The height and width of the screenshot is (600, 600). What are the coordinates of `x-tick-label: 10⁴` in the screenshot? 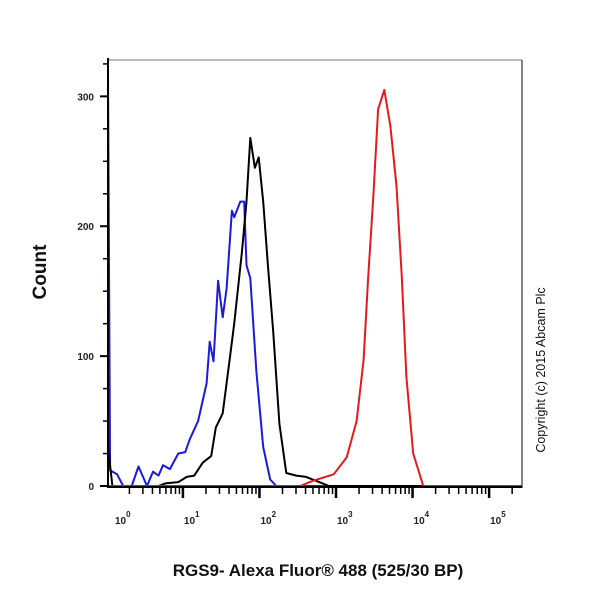 It's located at (422, 518).